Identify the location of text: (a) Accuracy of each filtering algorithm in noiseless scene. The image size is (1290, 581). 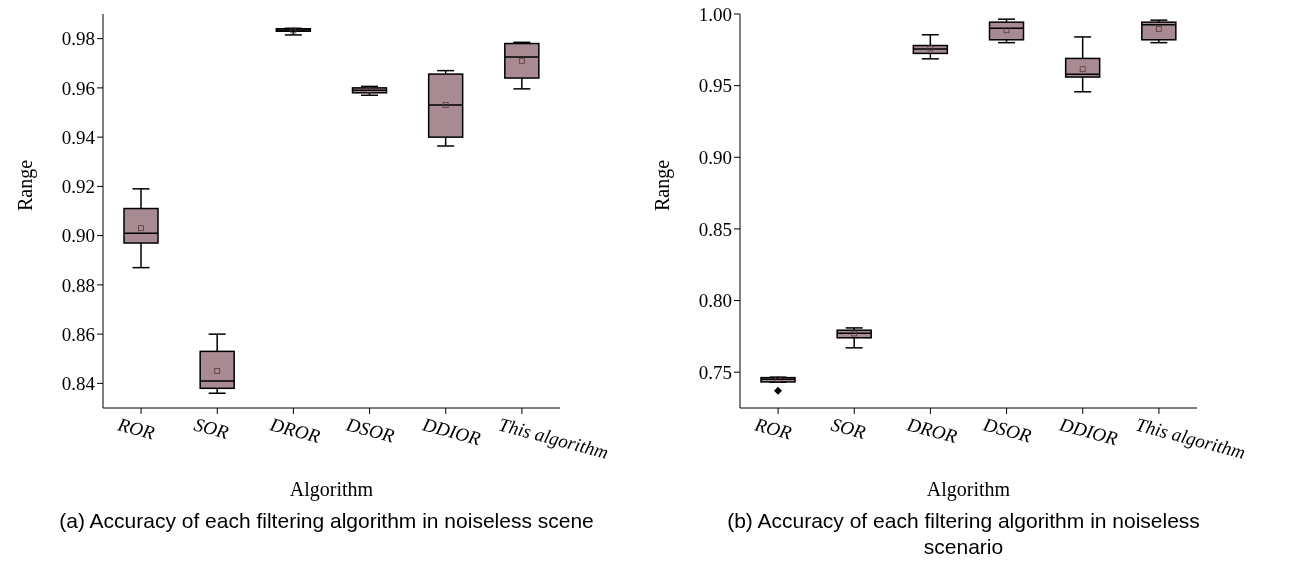
(326, 521).